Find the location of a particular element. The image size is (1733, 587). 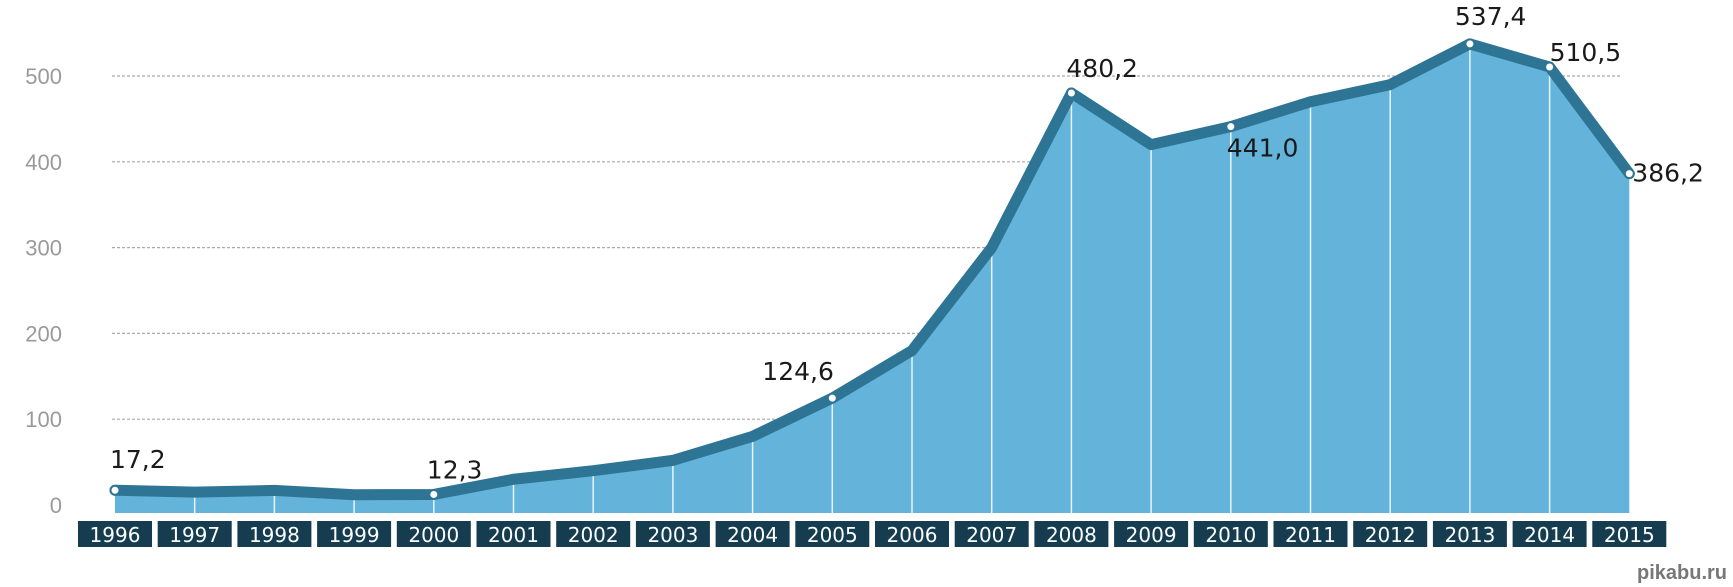

x-tick-label: 2011 is located at coordinates (1310, 535).